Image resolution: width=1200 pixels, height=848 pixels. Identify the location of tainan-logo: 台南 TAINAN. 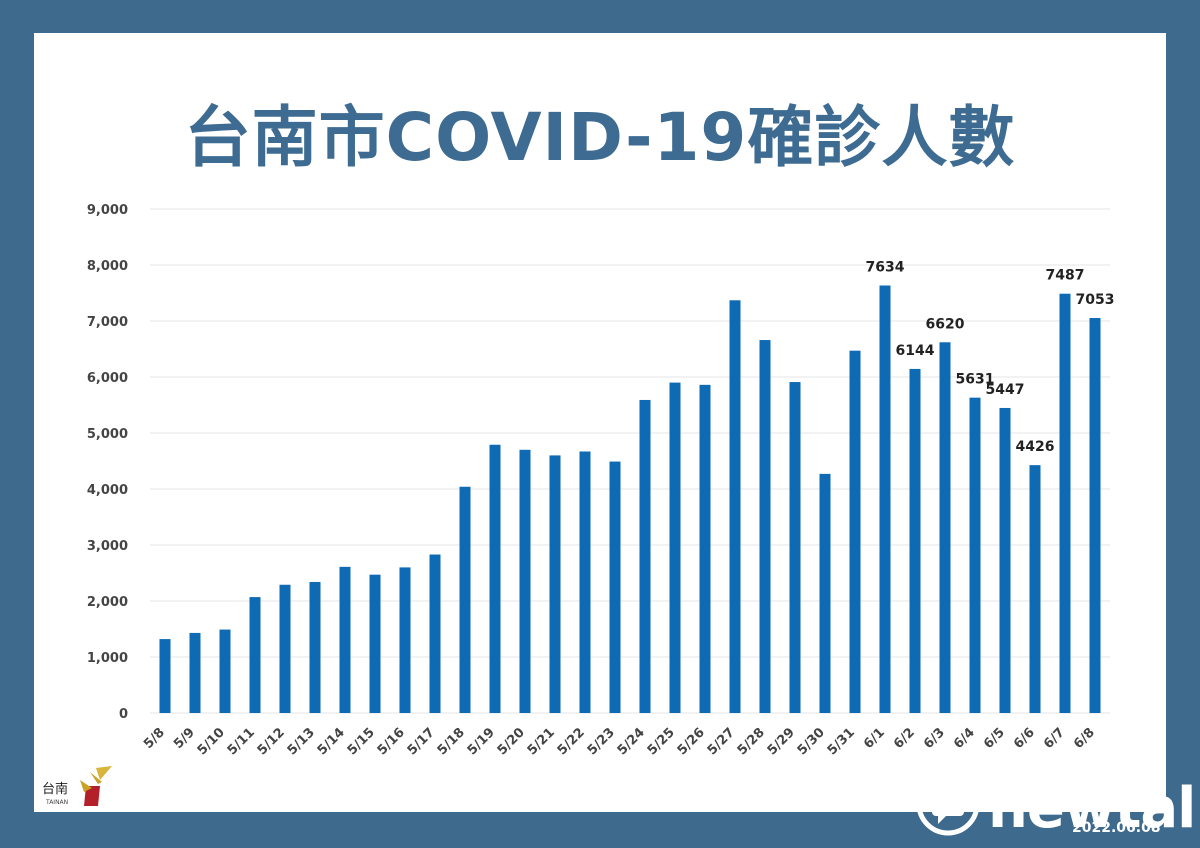
(80, 788).